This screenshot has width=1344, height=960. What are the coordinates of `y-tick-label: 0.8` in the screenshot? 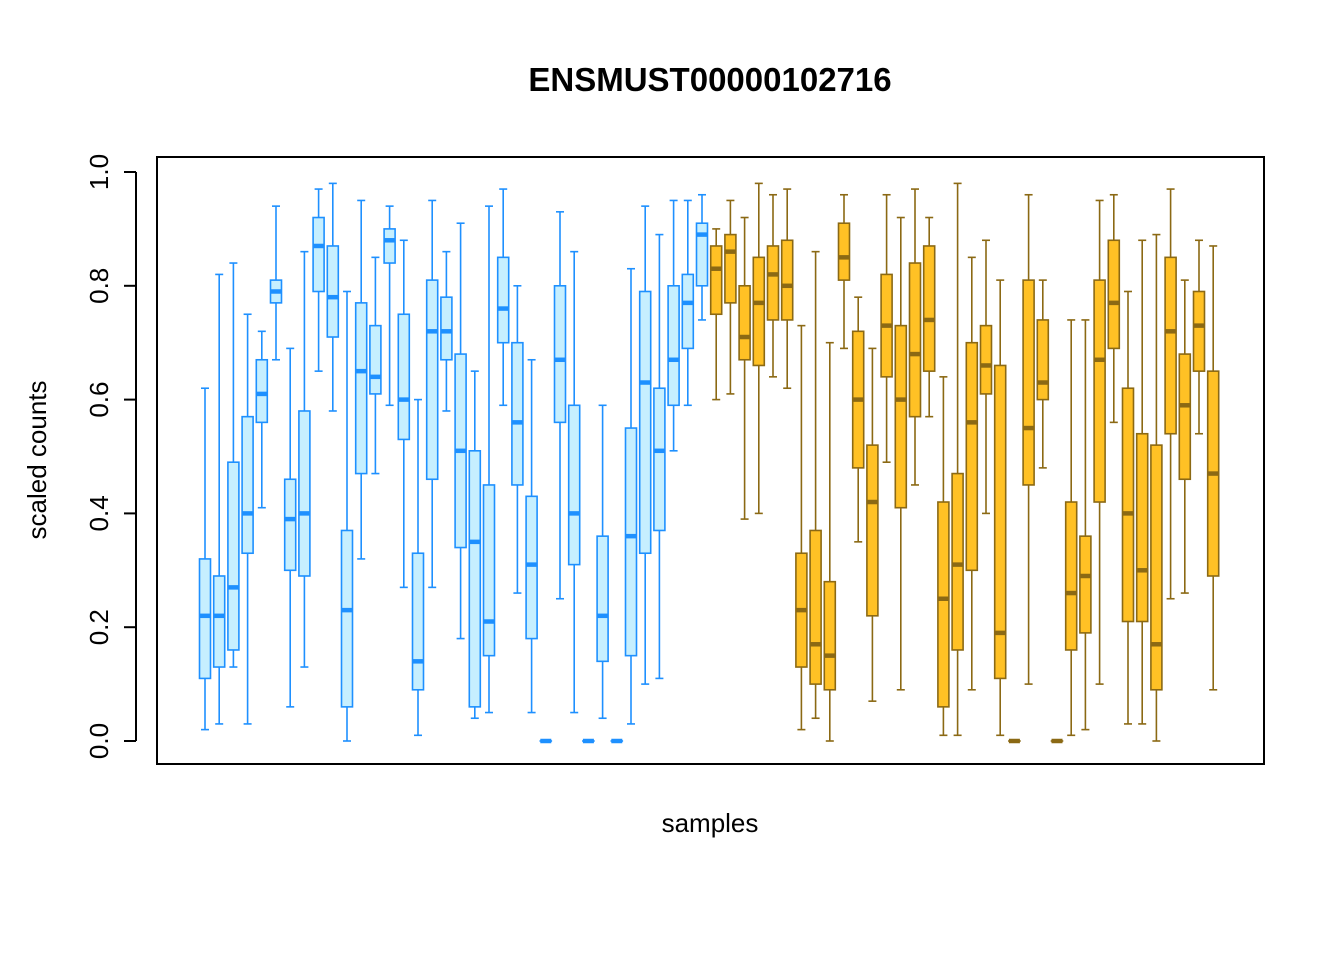 It's located at (99, 286).